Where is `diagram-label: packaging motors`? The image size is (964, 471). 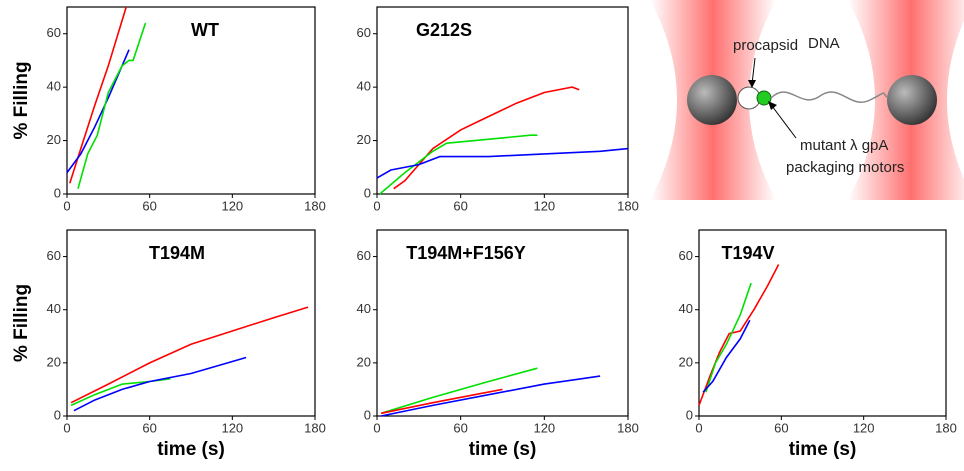
diagram-label: packaging motors is located at coordinates (845, 167).